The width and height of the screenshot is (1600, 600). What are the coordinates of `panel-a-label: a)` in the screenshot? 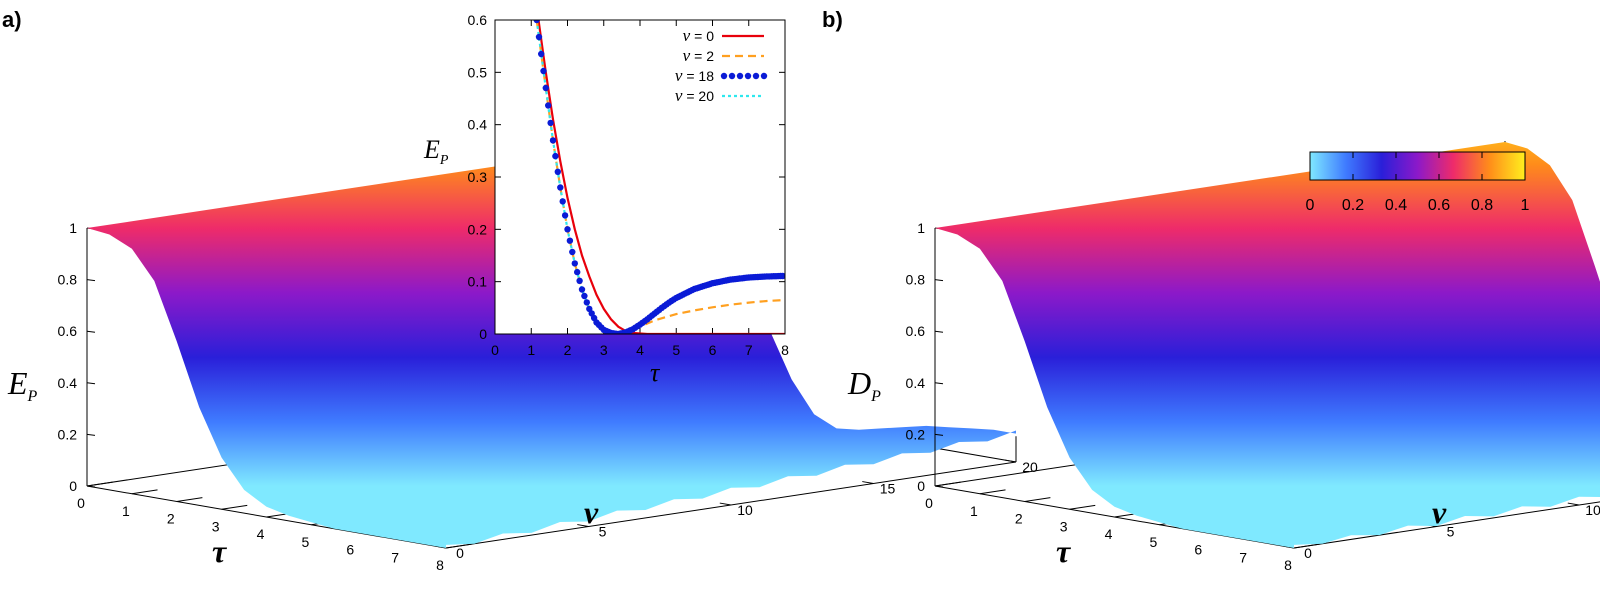 It's located at (12, 19).